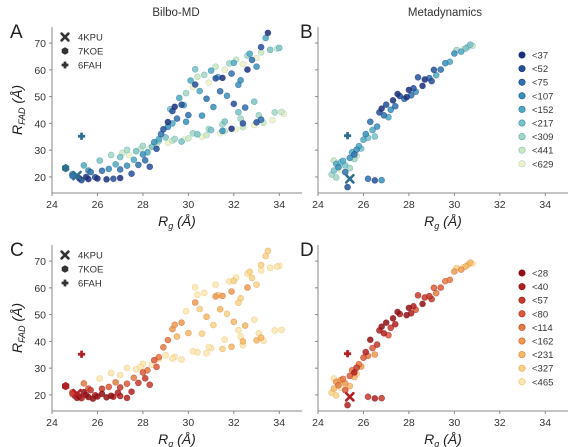 The width and height of the screenshot is (588, 447). I want to click on data-points, so click(177, 324).